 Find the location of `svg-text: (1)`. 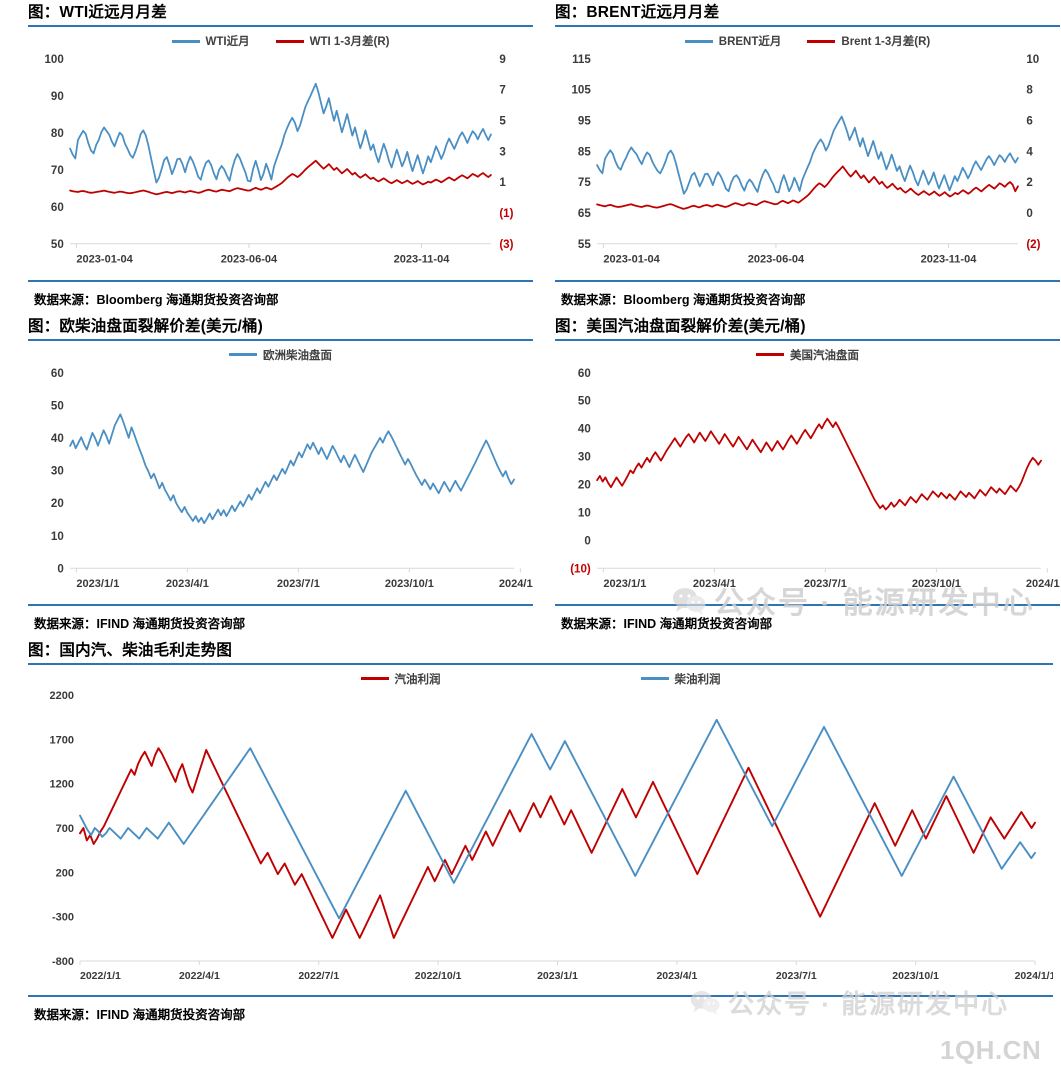

svg-text: (1) is located at coordinates (506, 214).